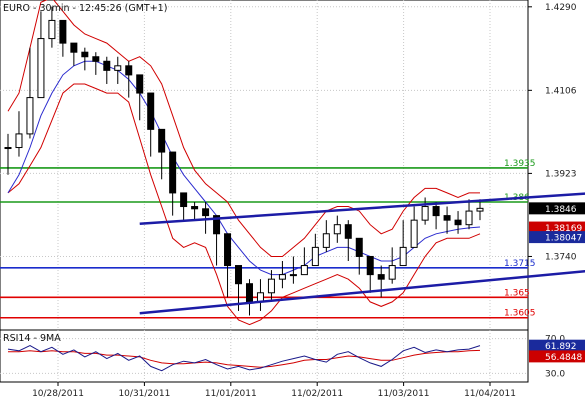 Image resolution: width=585 pixels, height=404 pixels. What do you see at coordinates (144, 394) in the screenshot?
I see `x-tick-label: 10/31/2011` at bounding box center [144, 394].